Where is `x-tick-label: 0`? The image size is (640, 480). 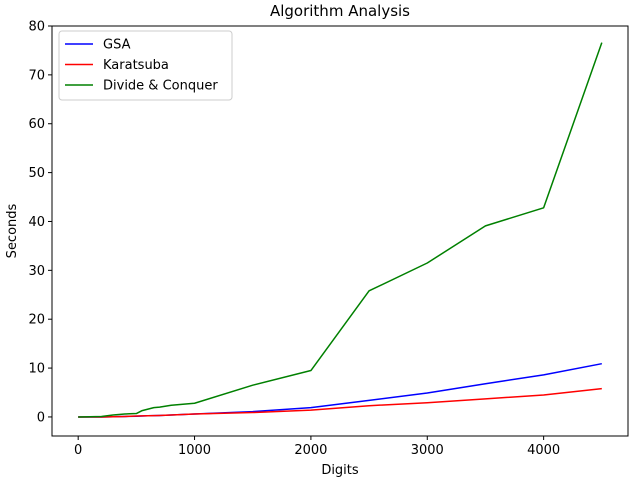 x-tick-label: 0 is located at coordinates (78, 450).